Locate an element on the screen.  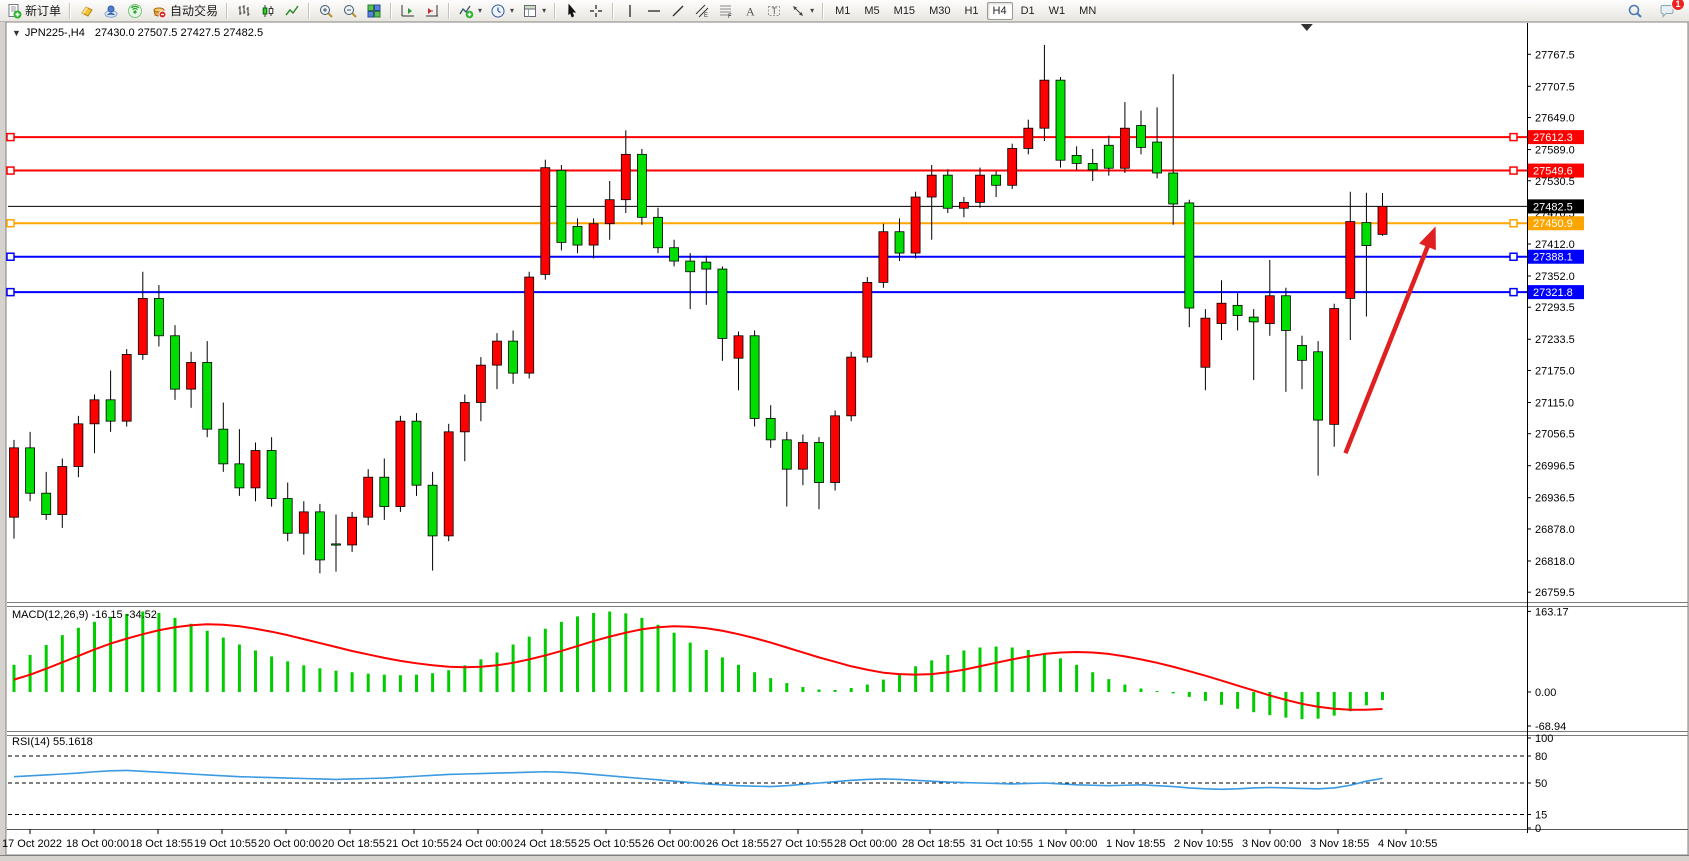
timeframe-M30-button: M30 is located at coordinates (940, 10).